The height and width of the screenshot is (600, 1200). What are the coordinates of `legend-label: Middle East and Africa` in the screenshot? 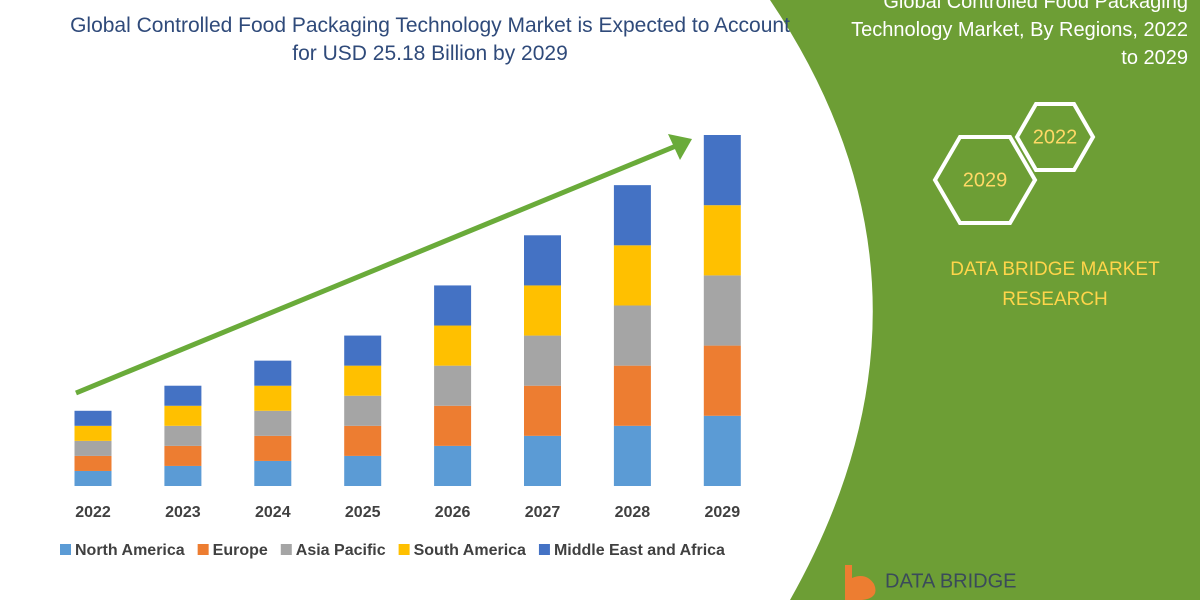 It's located at (639, 550).